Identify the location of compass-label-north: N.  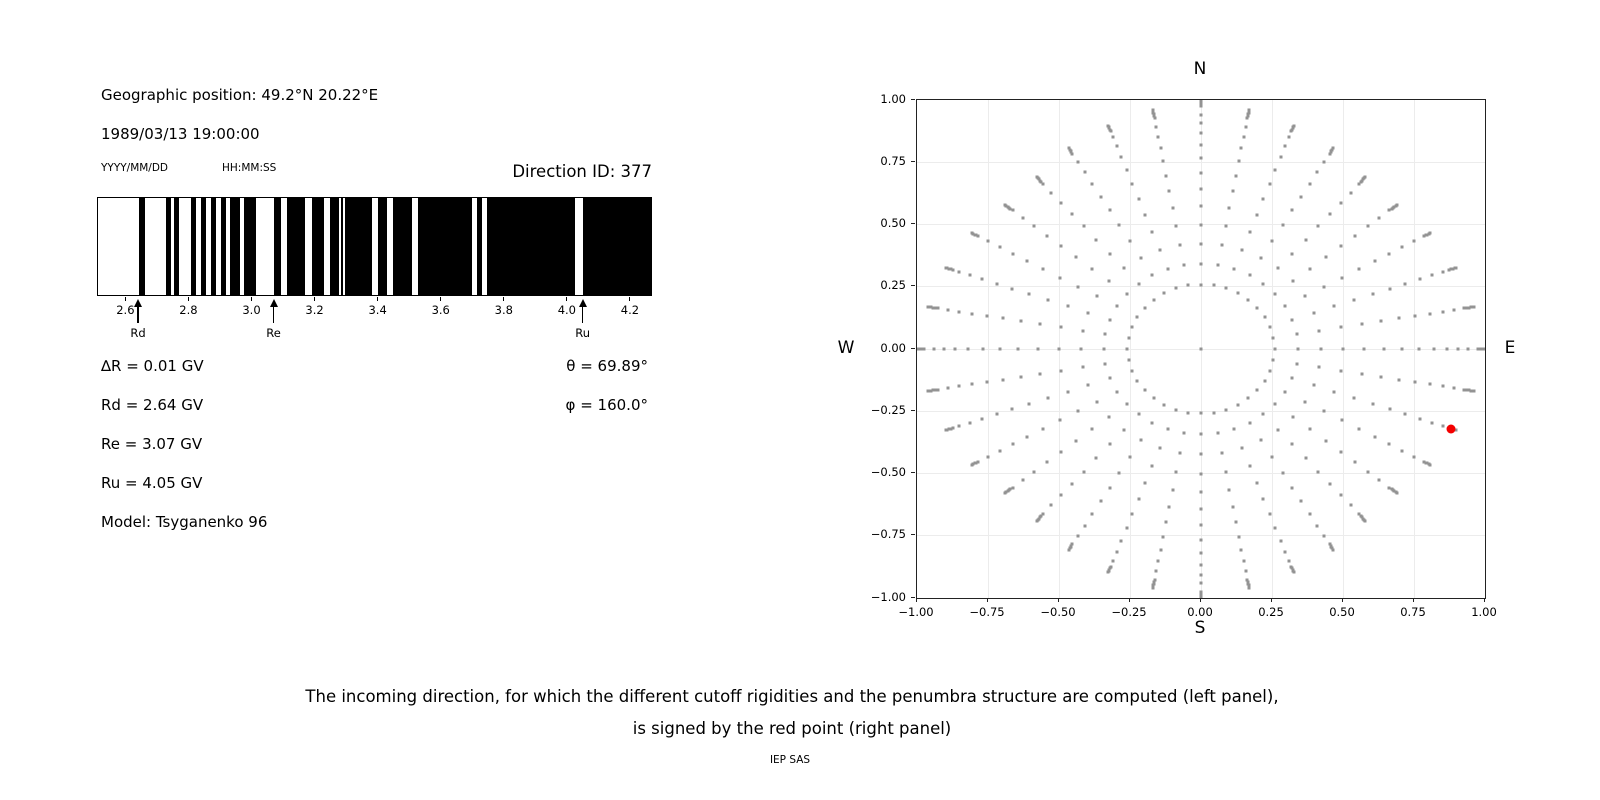
(1200, 69).